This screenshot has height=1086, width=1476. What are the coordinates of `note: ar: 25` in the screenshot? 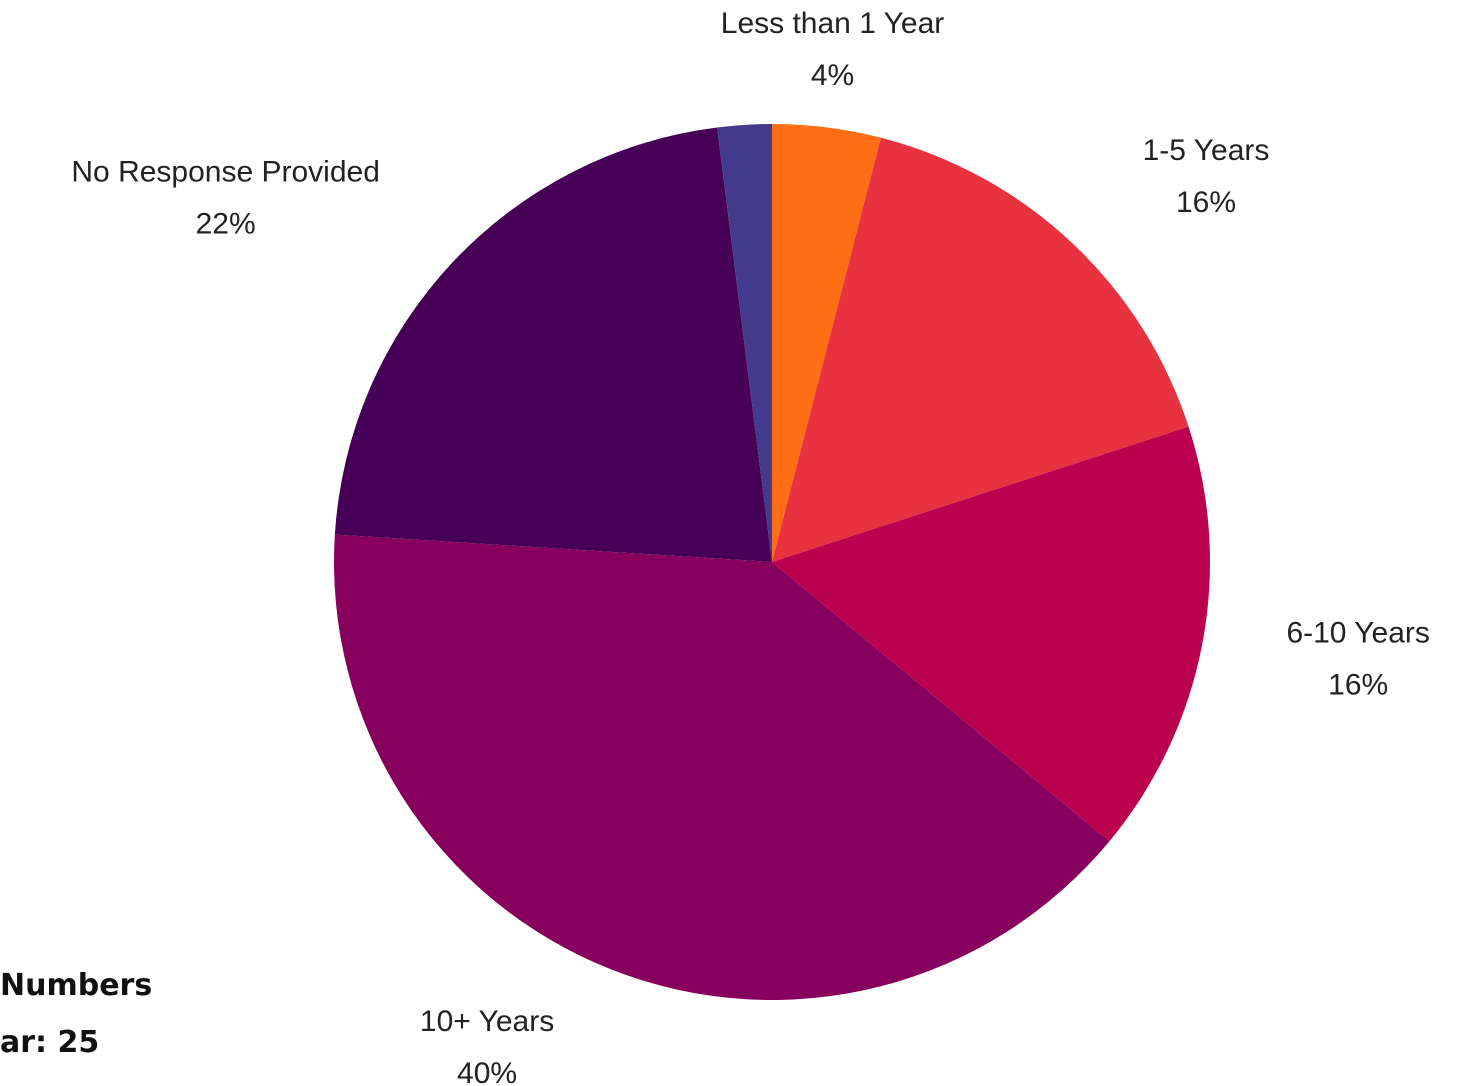 It's located at (49, 1042).